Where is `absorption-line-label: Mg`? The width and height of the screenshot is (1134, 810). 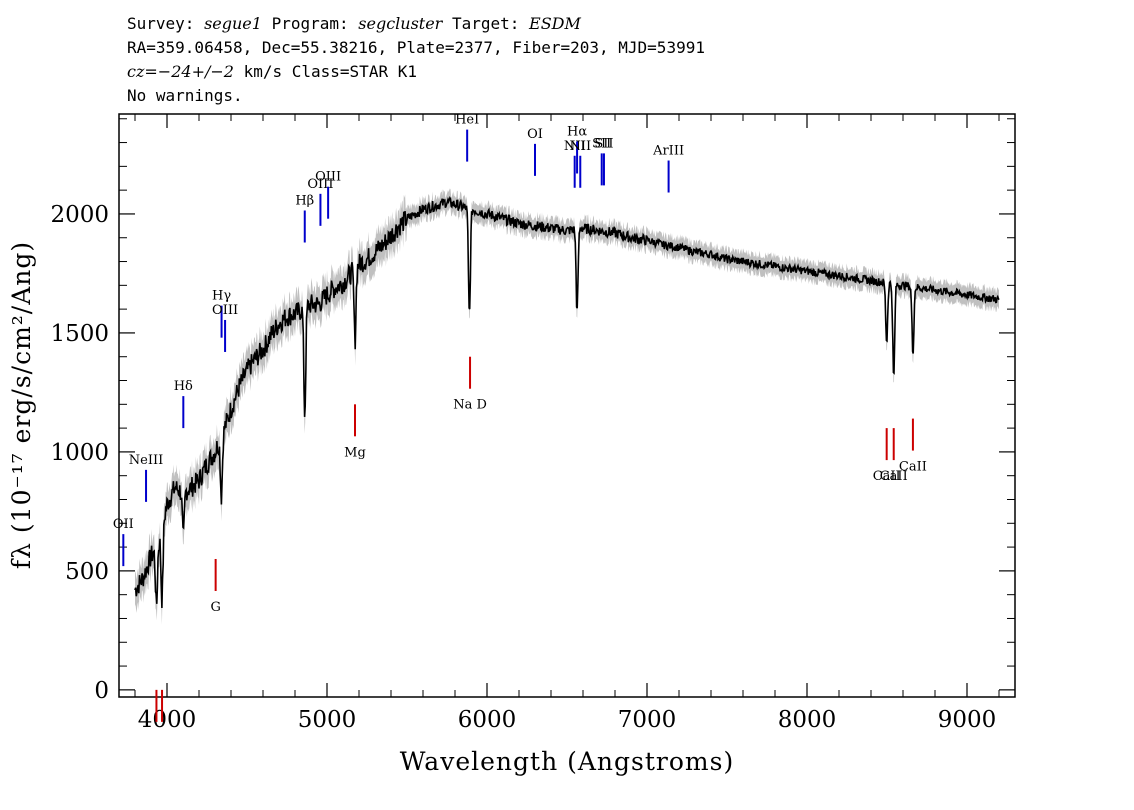
absorption-line-label: Mg is located at coordinates (355, 452).